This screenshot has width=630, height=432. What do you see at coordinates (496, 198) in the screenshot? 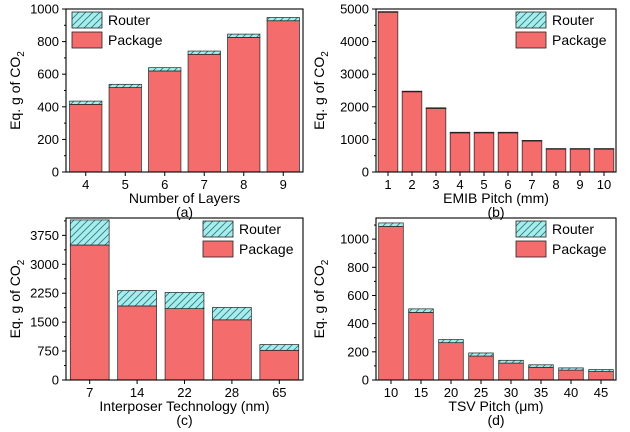
I see `x-axis-title-b: EMIB Pitch (mm)` at bounding box center [496, 198].